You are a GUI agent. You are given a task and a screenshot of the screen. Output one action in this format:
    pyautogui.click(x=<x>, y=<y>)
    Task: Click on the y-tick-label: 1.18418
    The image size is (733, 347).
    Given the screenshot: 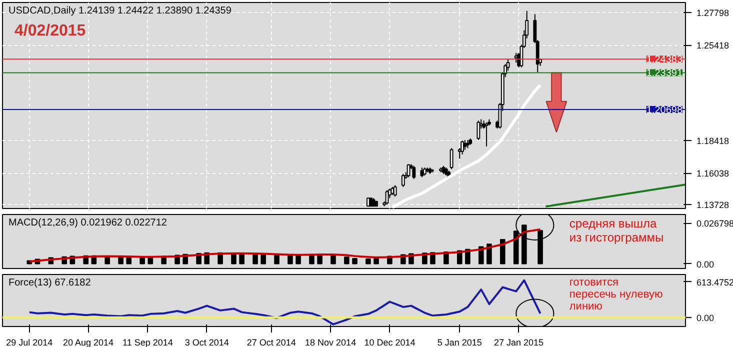 What is the action you would take?
    pyautogui.click(x=713, y=141)
    